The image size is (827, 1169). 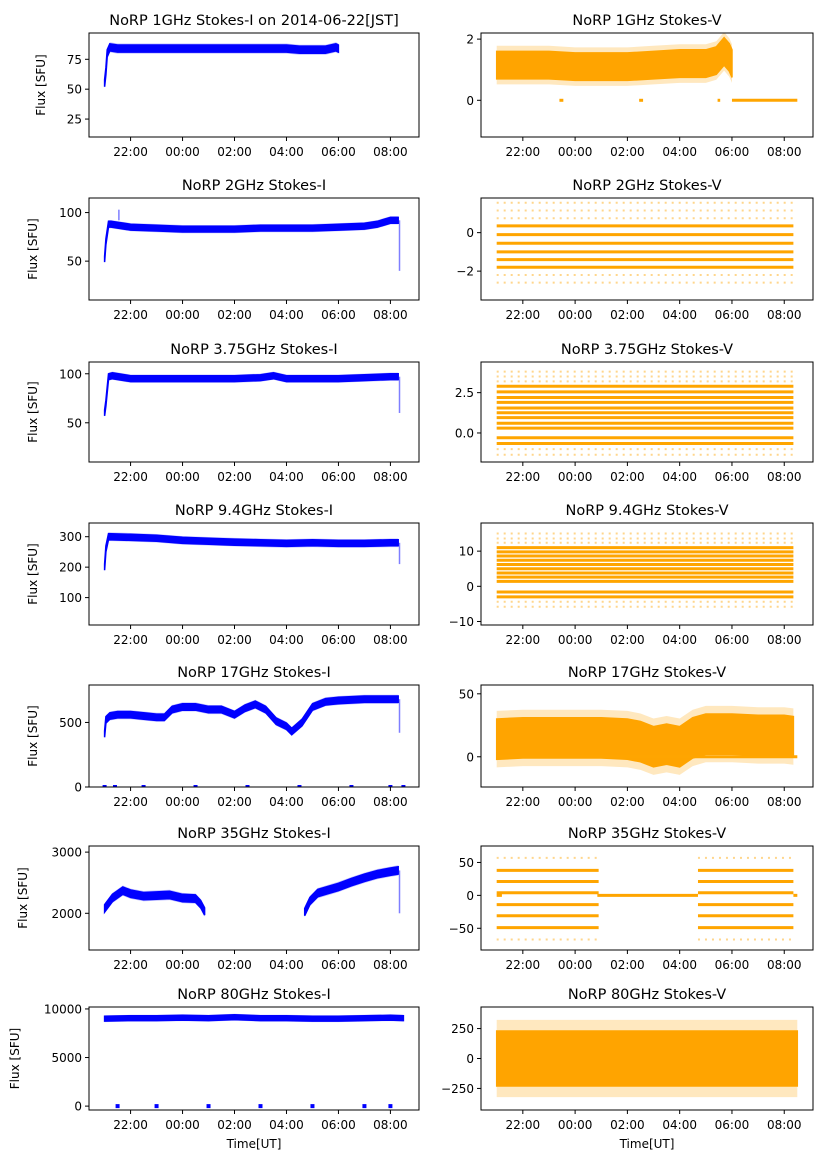 I want to click on panel-title: NoRP 9.4GHz Stokes-I, so click(x=254, y=511).